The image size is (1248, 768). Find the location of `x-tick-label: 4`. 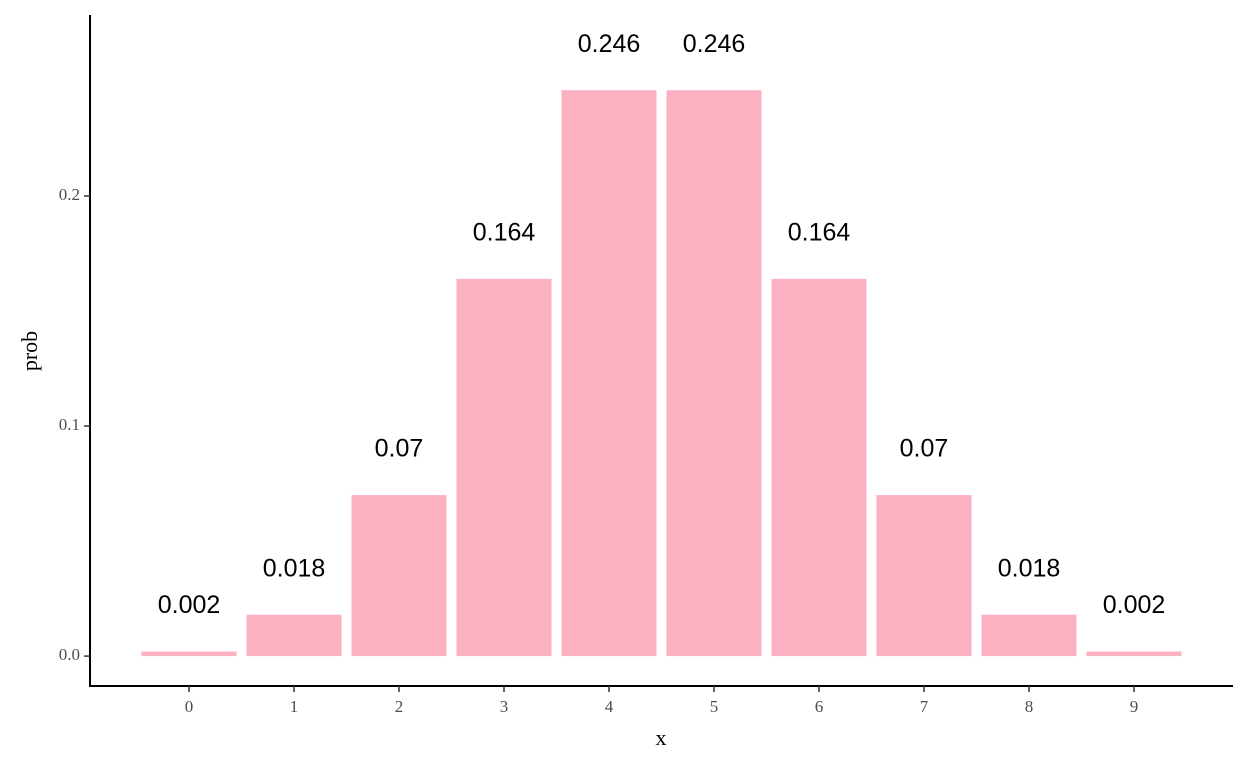

x-tick-label: 4 is located at coordinates (609, 706).